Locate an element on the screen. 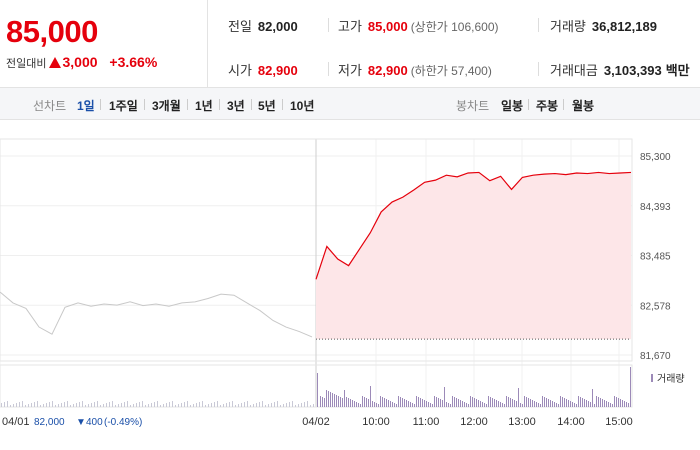 The height and width of the screenshot is (450, 700). period-10y: 10년 is located at coordinates (302, 106).